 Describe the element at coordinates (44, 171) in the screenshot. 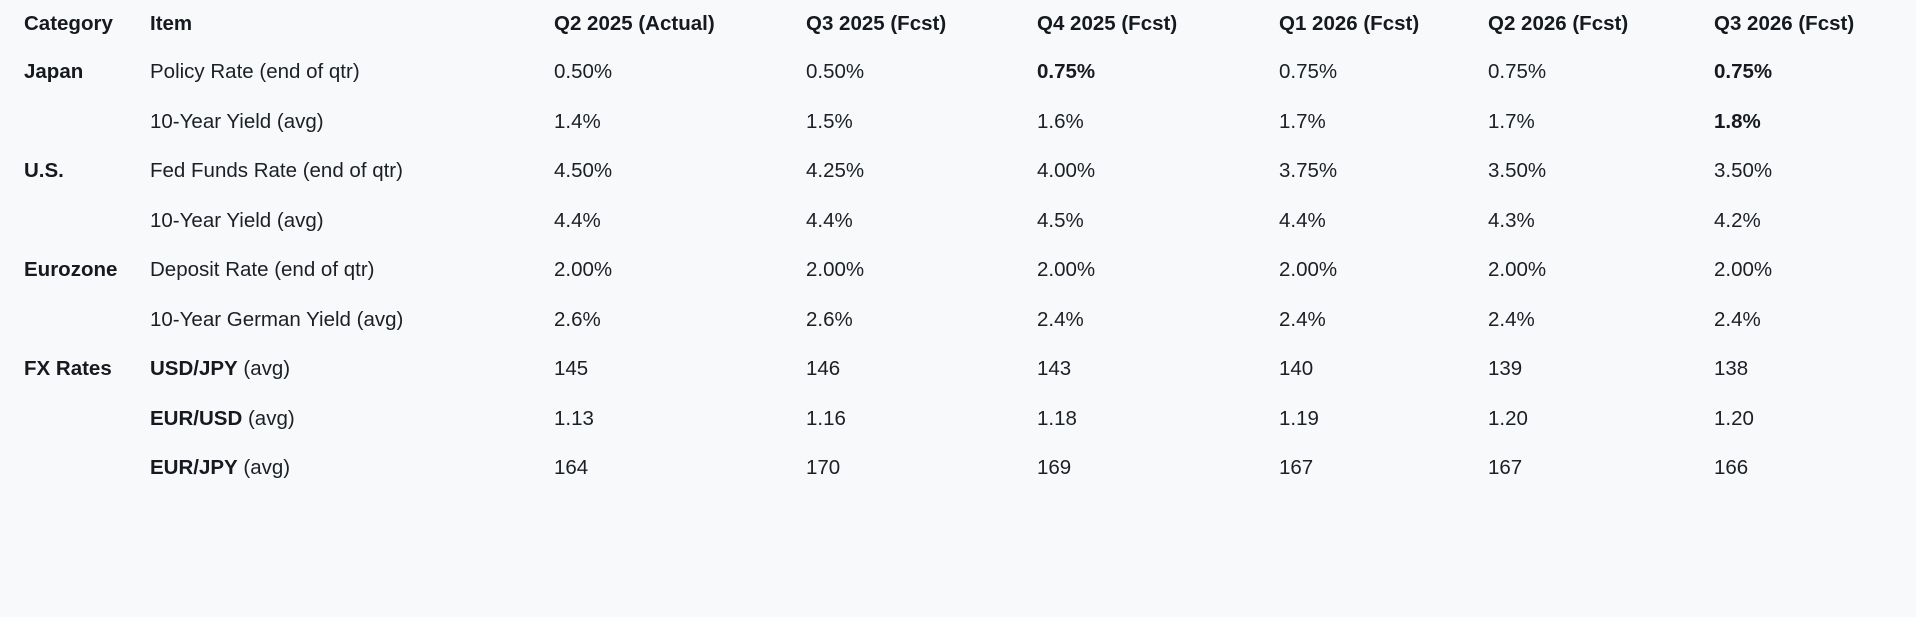

I see `cell-category: U.S.` at that location.